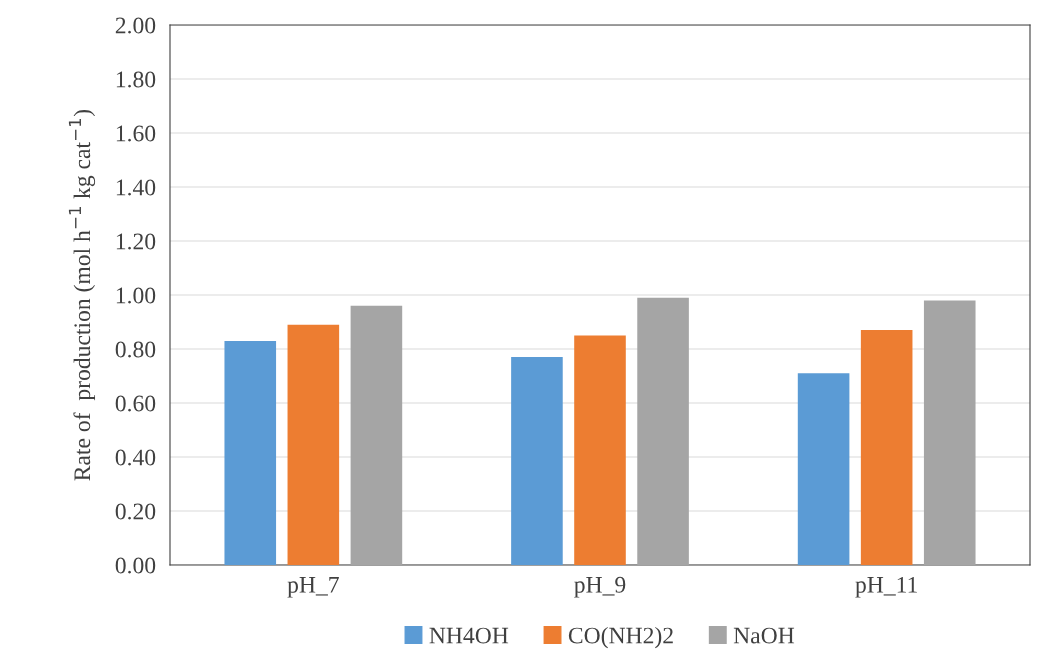  Describe the element at coordinates (600, 587) in the screenshot. I see `x-tick-label: pH_9` at that location.